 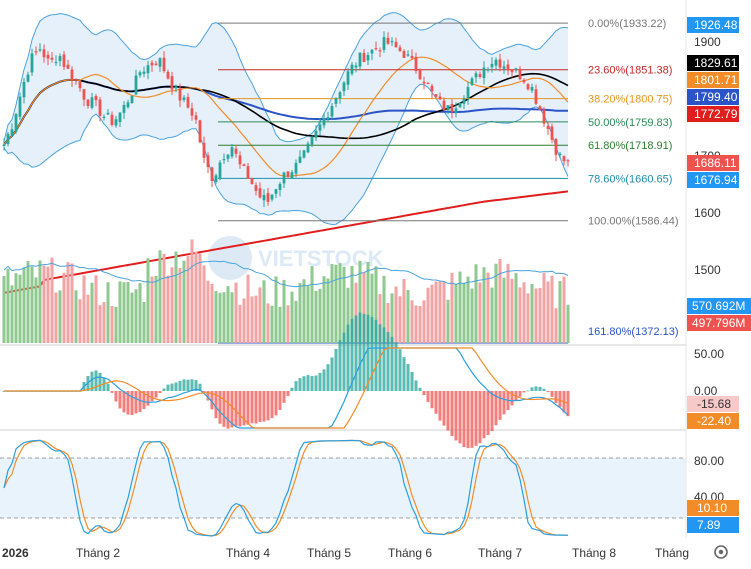 What do you see at coordinates (707, 213) in the screenshot?
I see `price-tick-label: 1600` at bounding box center [707, 213].